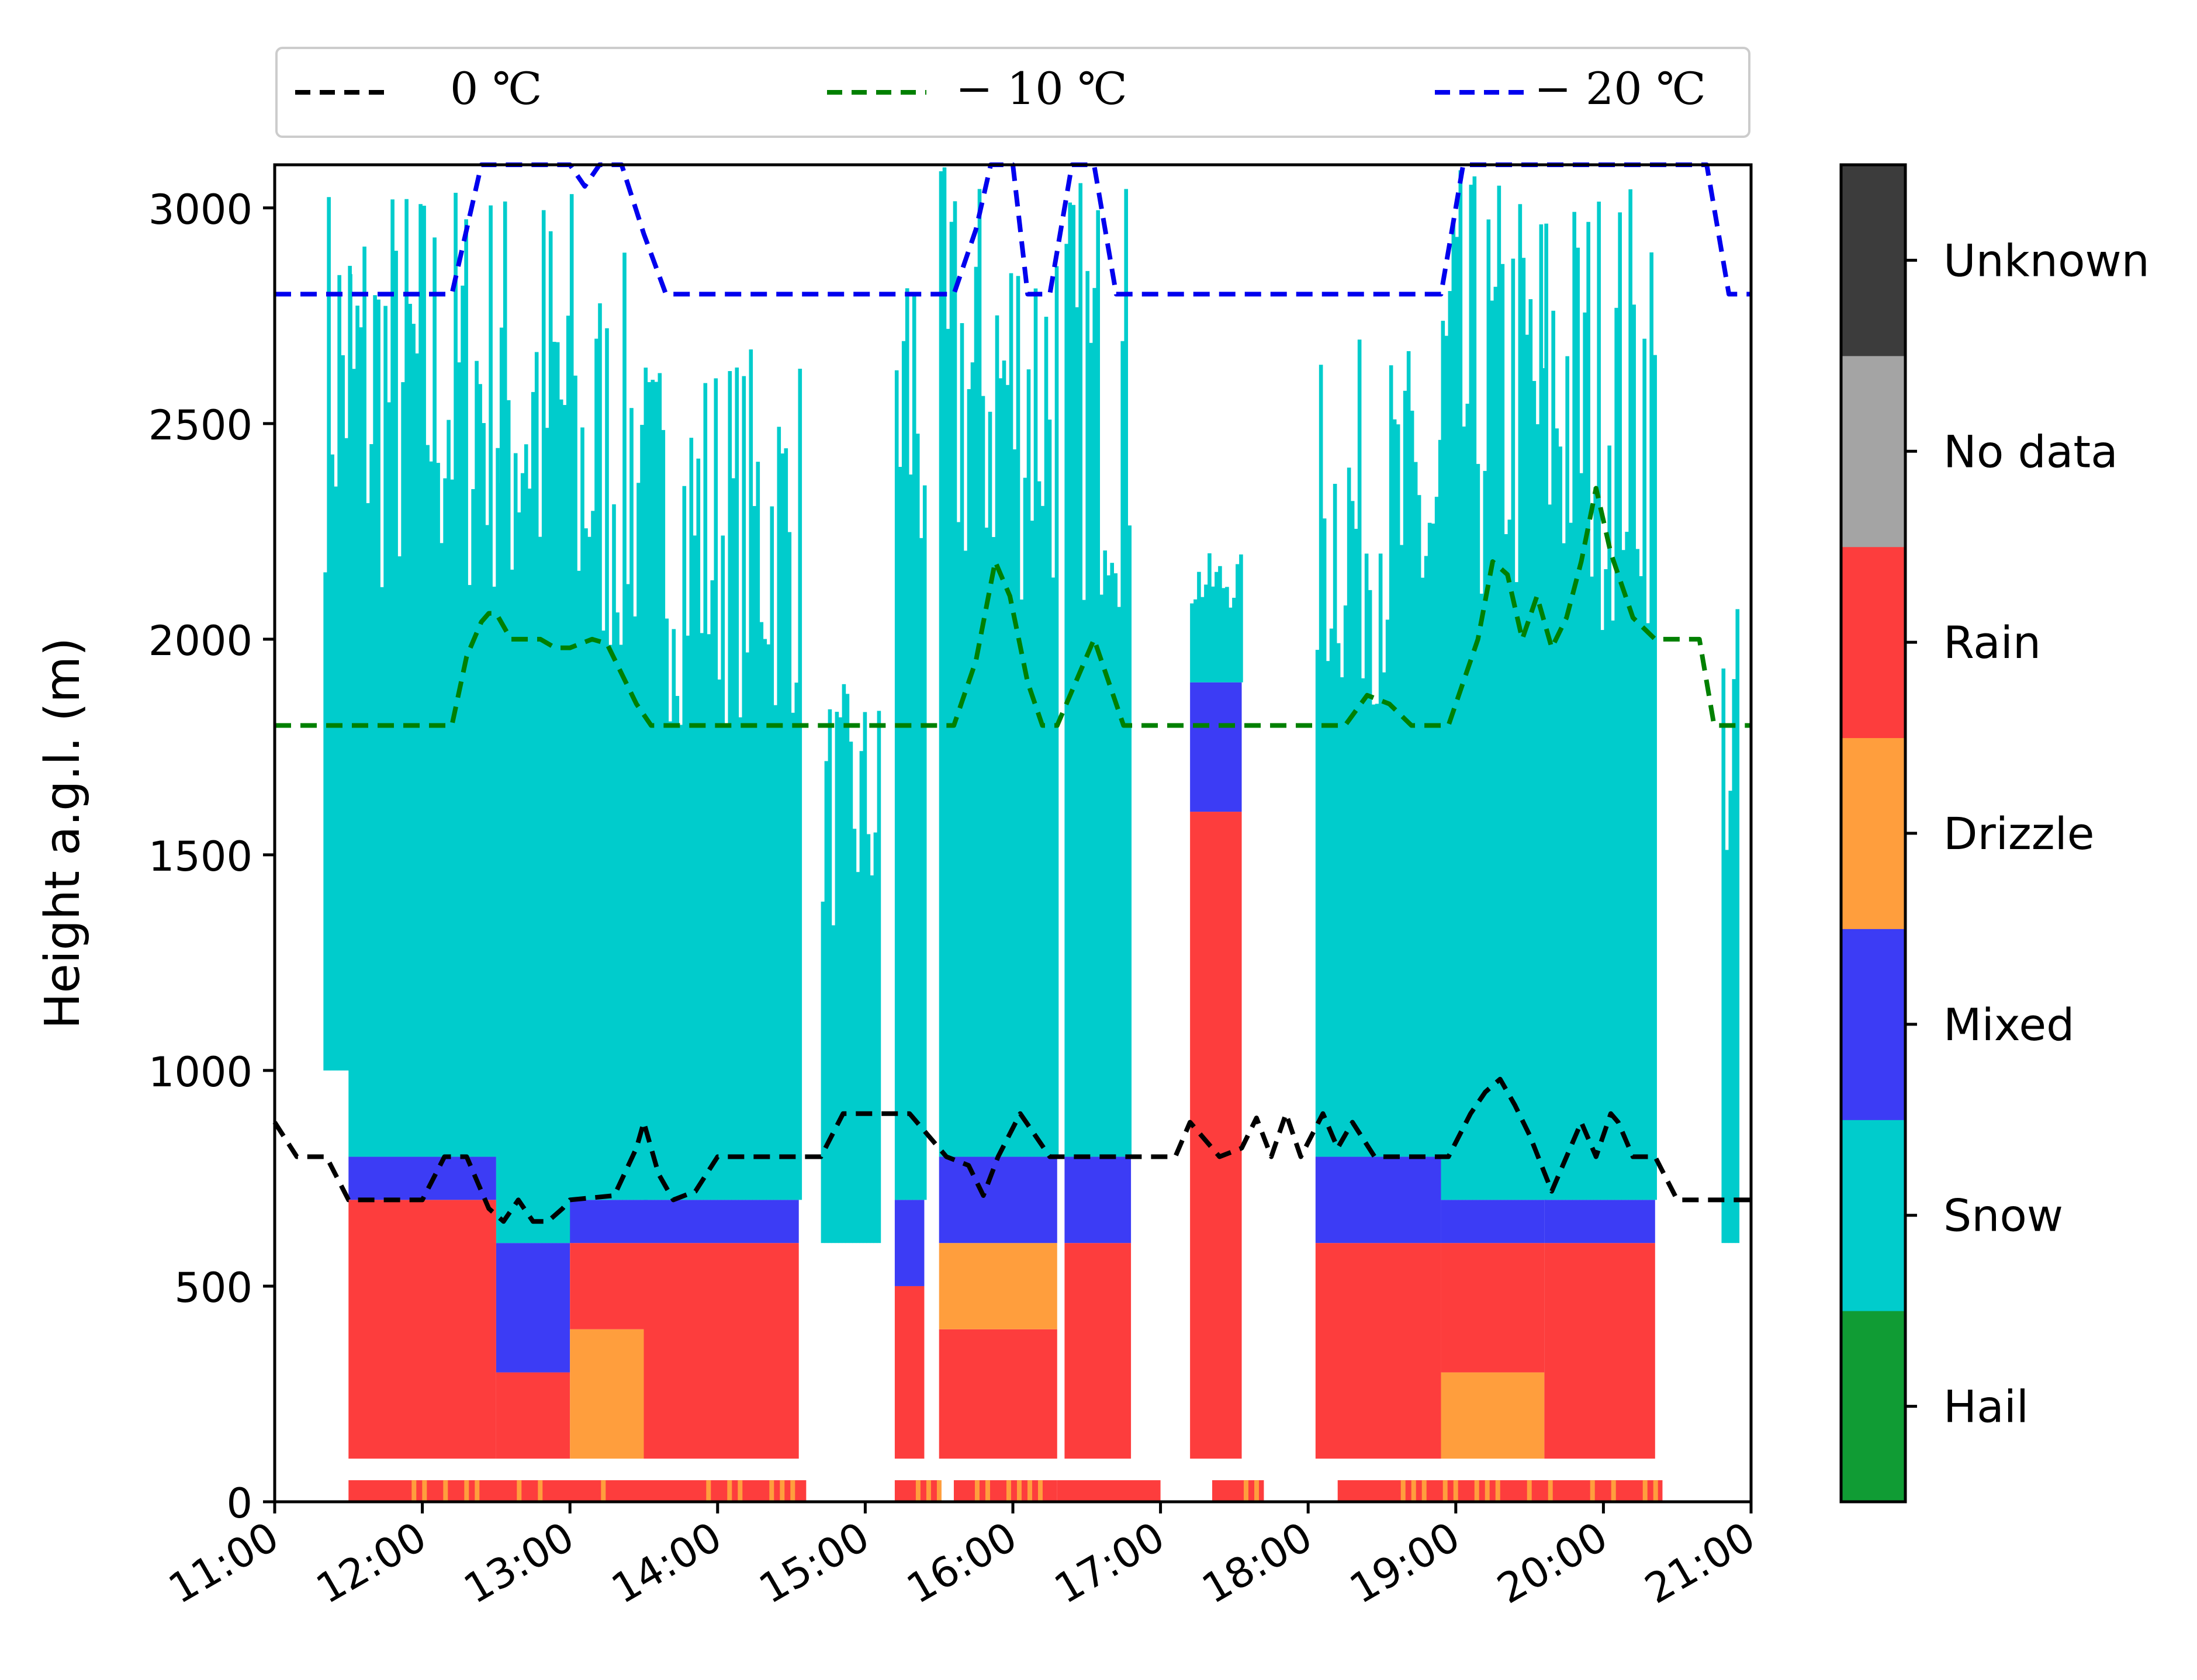 The height and width of the screenshot is (1680, 2197). I want to click on x-tick-label: 15:00, so click(814, 1563).